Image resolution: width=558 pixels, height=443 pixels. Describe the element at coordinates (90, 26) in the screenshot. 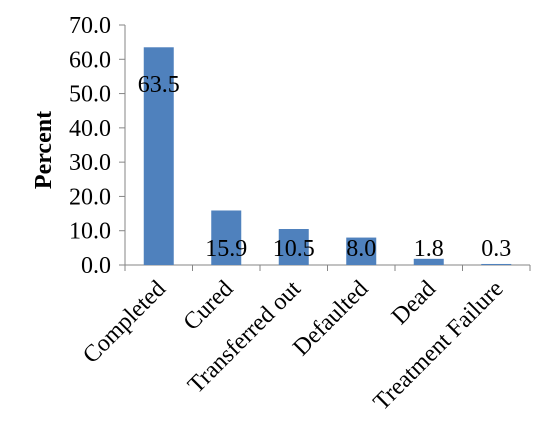

I see `y-tick-label: 70.0` at that location.